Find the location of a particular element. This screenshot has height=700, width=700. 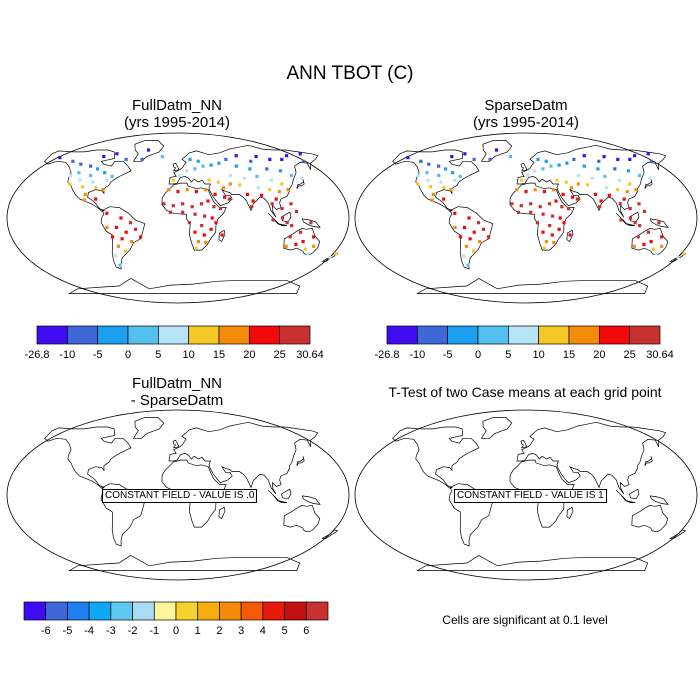

colorbar-label: -2 is located at coordinates (133, 631).